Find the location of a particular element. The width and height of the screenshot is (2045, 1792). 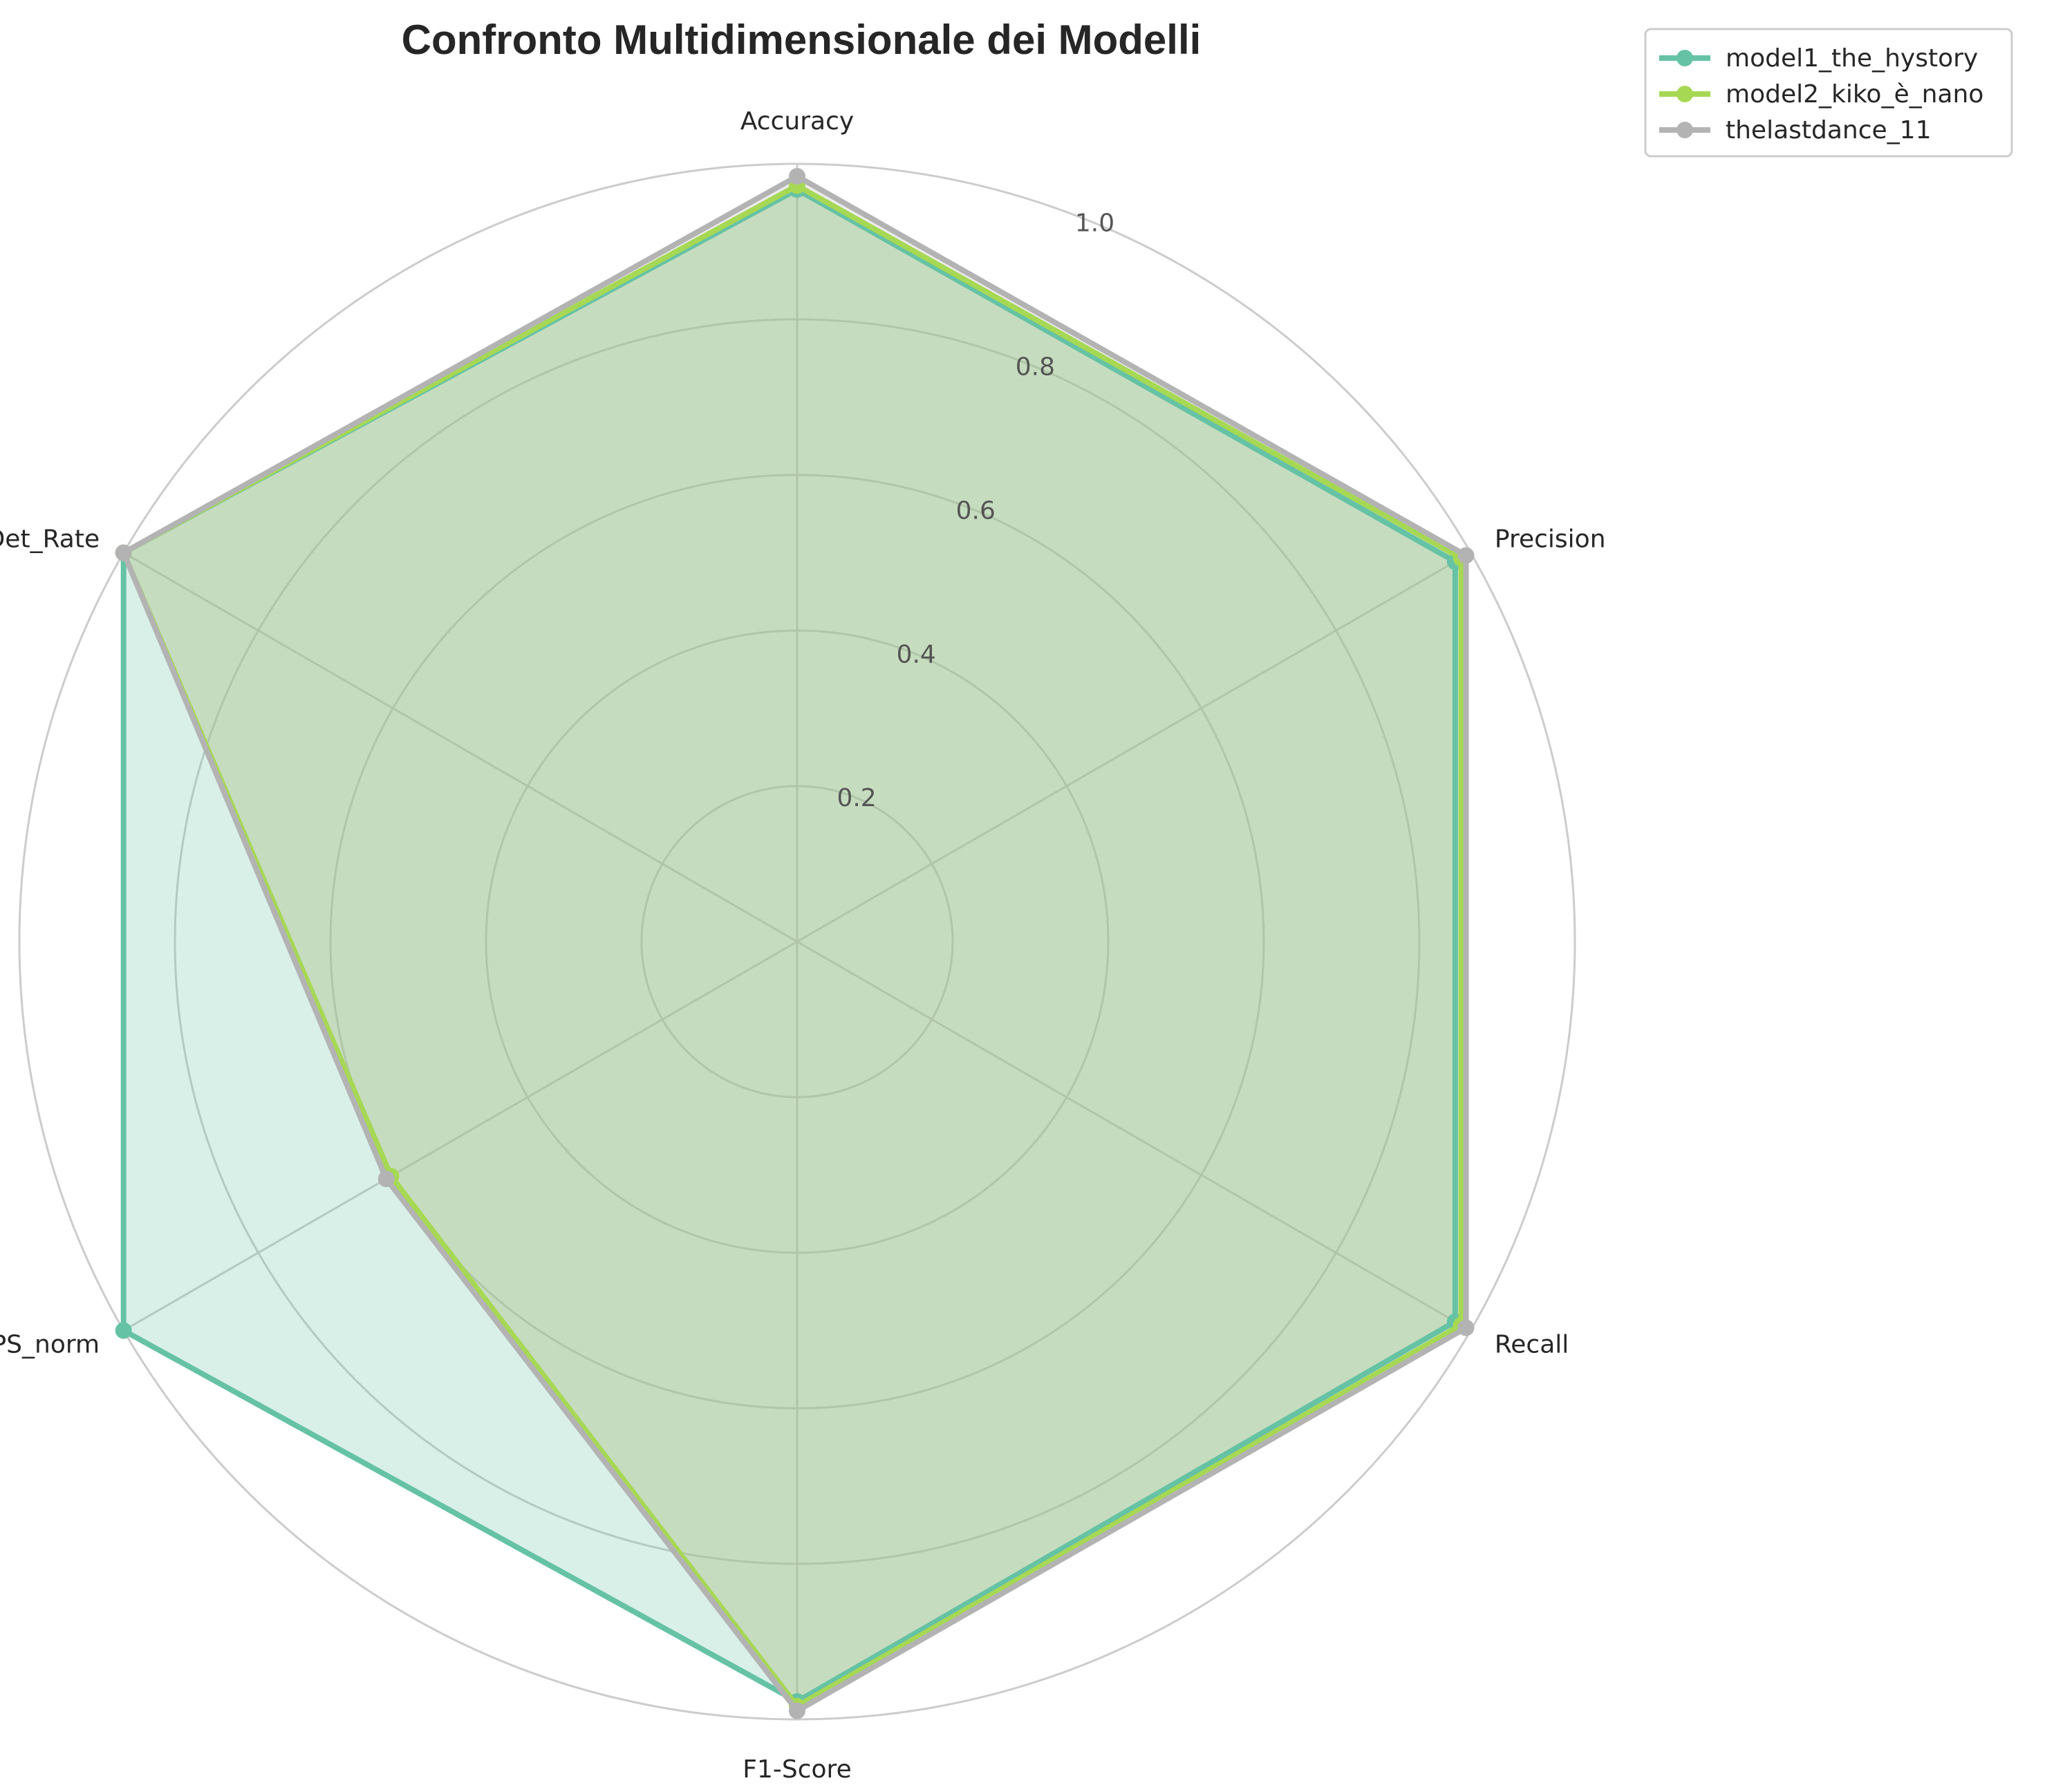

axis-label-0: Accuracy is located at coordinates (797, 121).